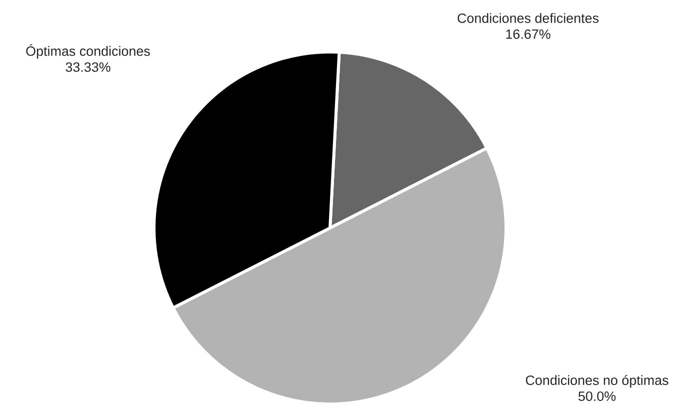 The width and height of the screenshot is (694, 404). What do you see at coordinates (597, 381) in the screenshot?
I see `slice-label: Condiciones no óptimas` at bounding box center [597, 381].